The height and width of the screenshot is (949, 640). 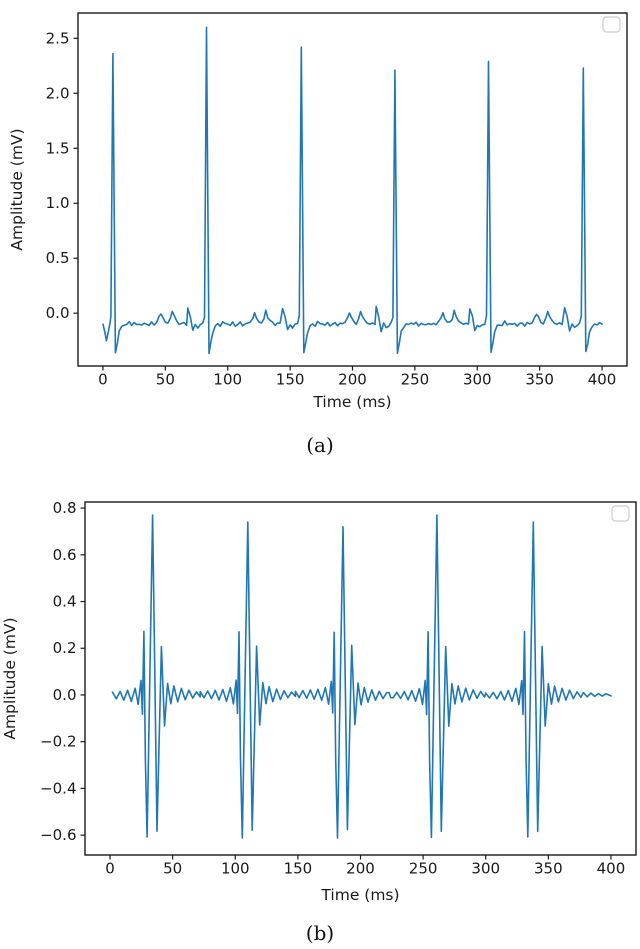 What do you see at coordinates (58, 203) in the screenshot?
I see `y-tick-label: 1.0` at bounding box center [58, 203].